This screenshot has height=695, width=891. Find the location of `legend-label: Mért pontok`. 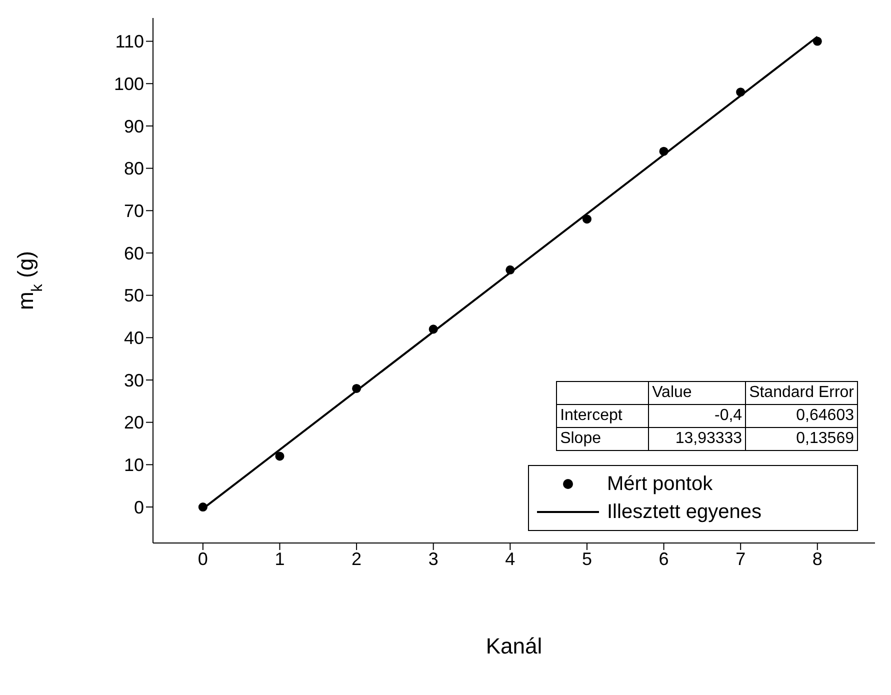

legend-label: Mért pontok is located at coordinates (660, 484).